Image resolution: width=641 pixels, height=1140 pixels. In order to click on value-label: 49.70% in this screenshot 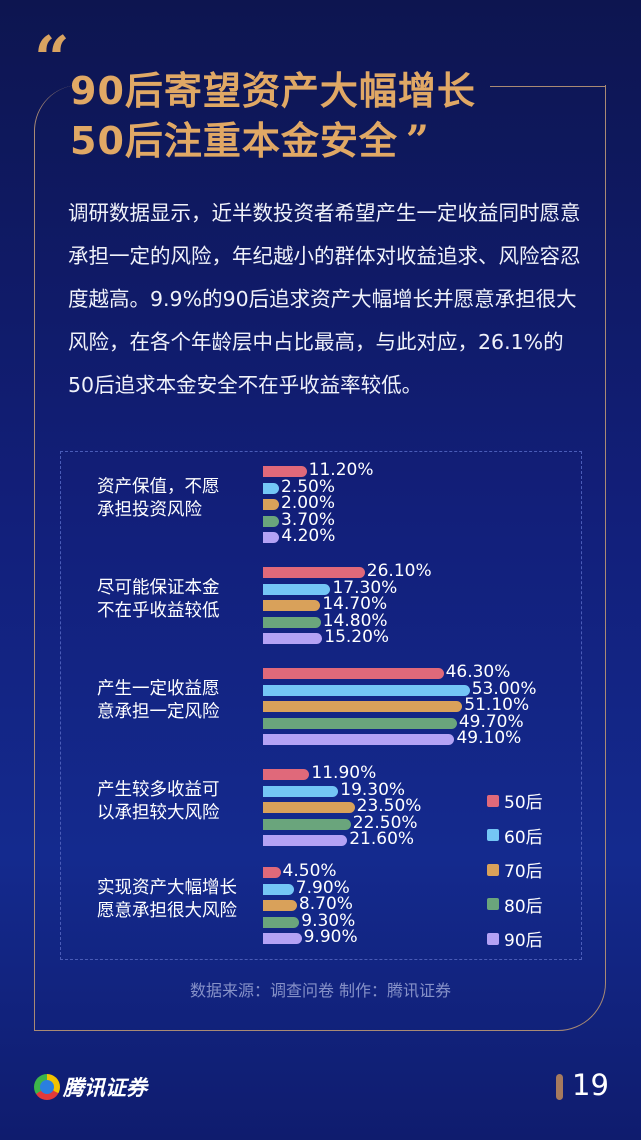, I will do `click(491, 721)`.